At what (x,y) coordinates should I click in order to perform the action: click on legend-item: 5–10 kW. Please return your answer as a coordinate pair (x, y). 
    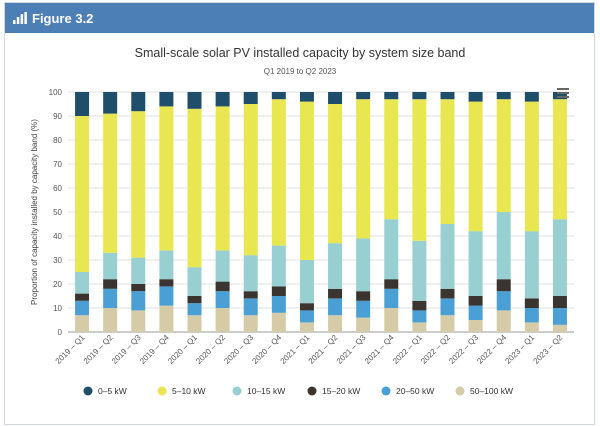
    Looking at the image, I should click on (181, 391).